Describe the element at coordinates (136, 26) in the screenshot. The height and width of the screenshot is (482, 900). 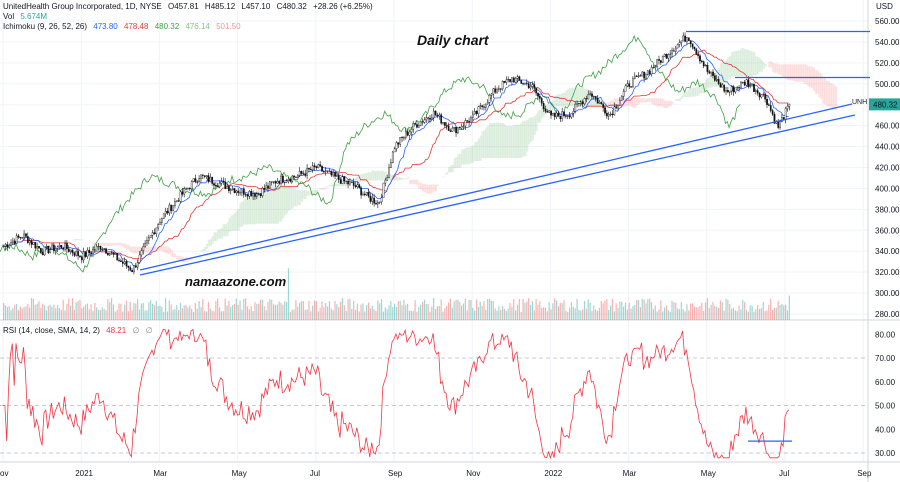
I see `ichimoku-base: 478.48` at that location.